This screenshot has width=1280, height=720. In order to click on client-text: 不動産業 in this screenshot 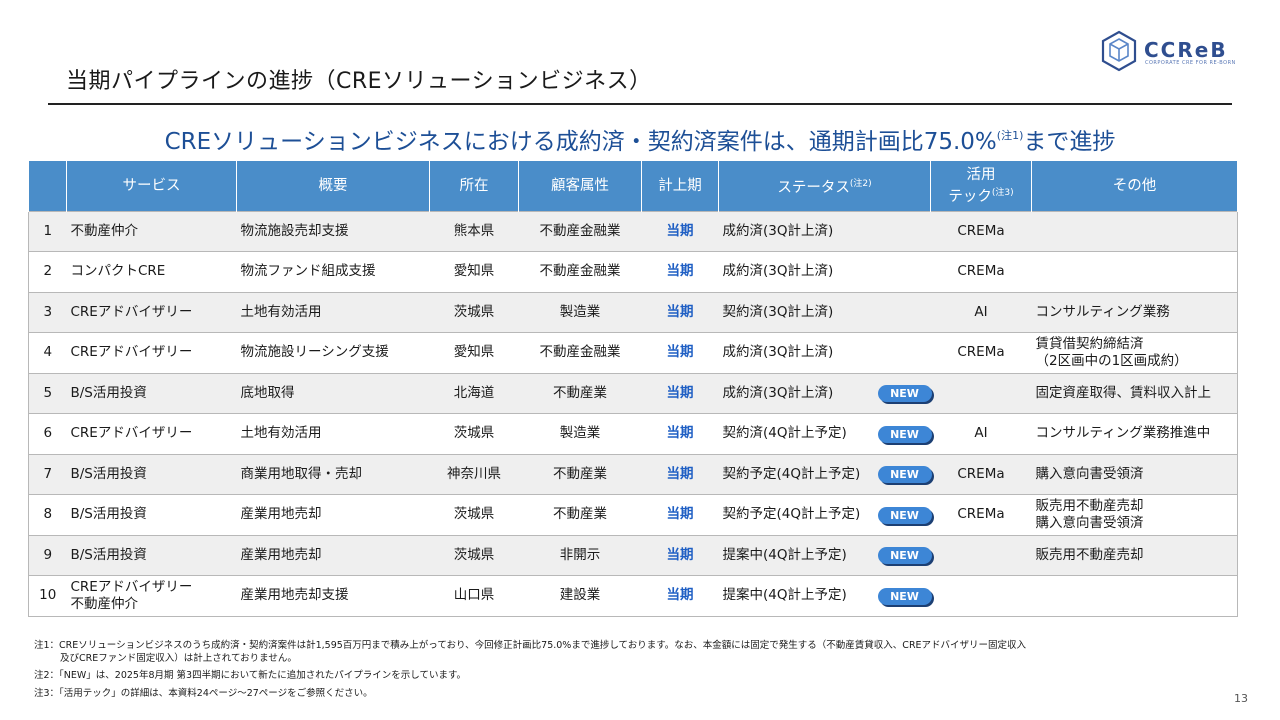, I will do `click(580, 392)`.